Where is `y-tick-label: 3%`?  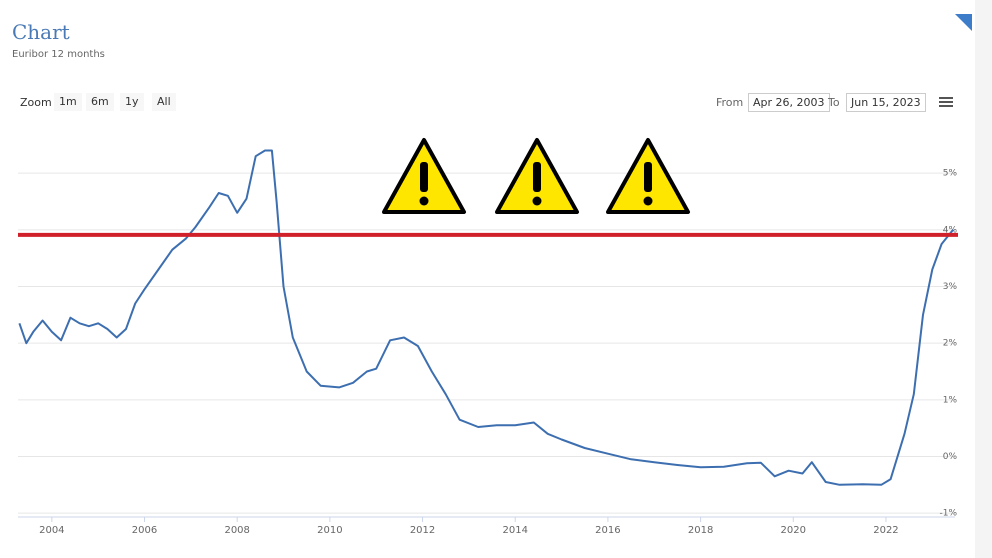 y-tick-label: 3% is located at coordinates (950, 287).